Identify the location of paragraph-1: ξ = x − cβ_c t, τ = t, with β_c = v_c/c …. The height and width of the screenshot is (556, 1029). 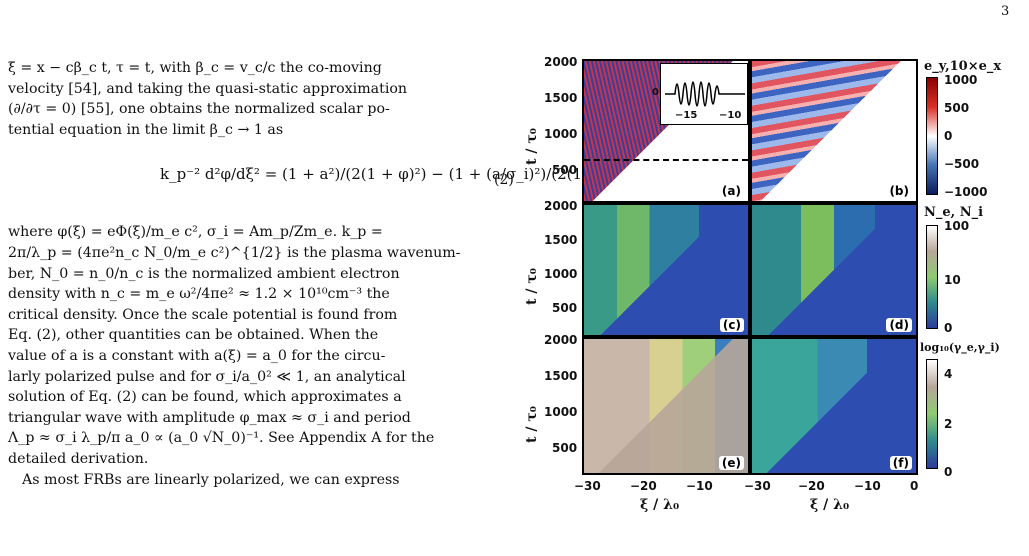
(258, 99).